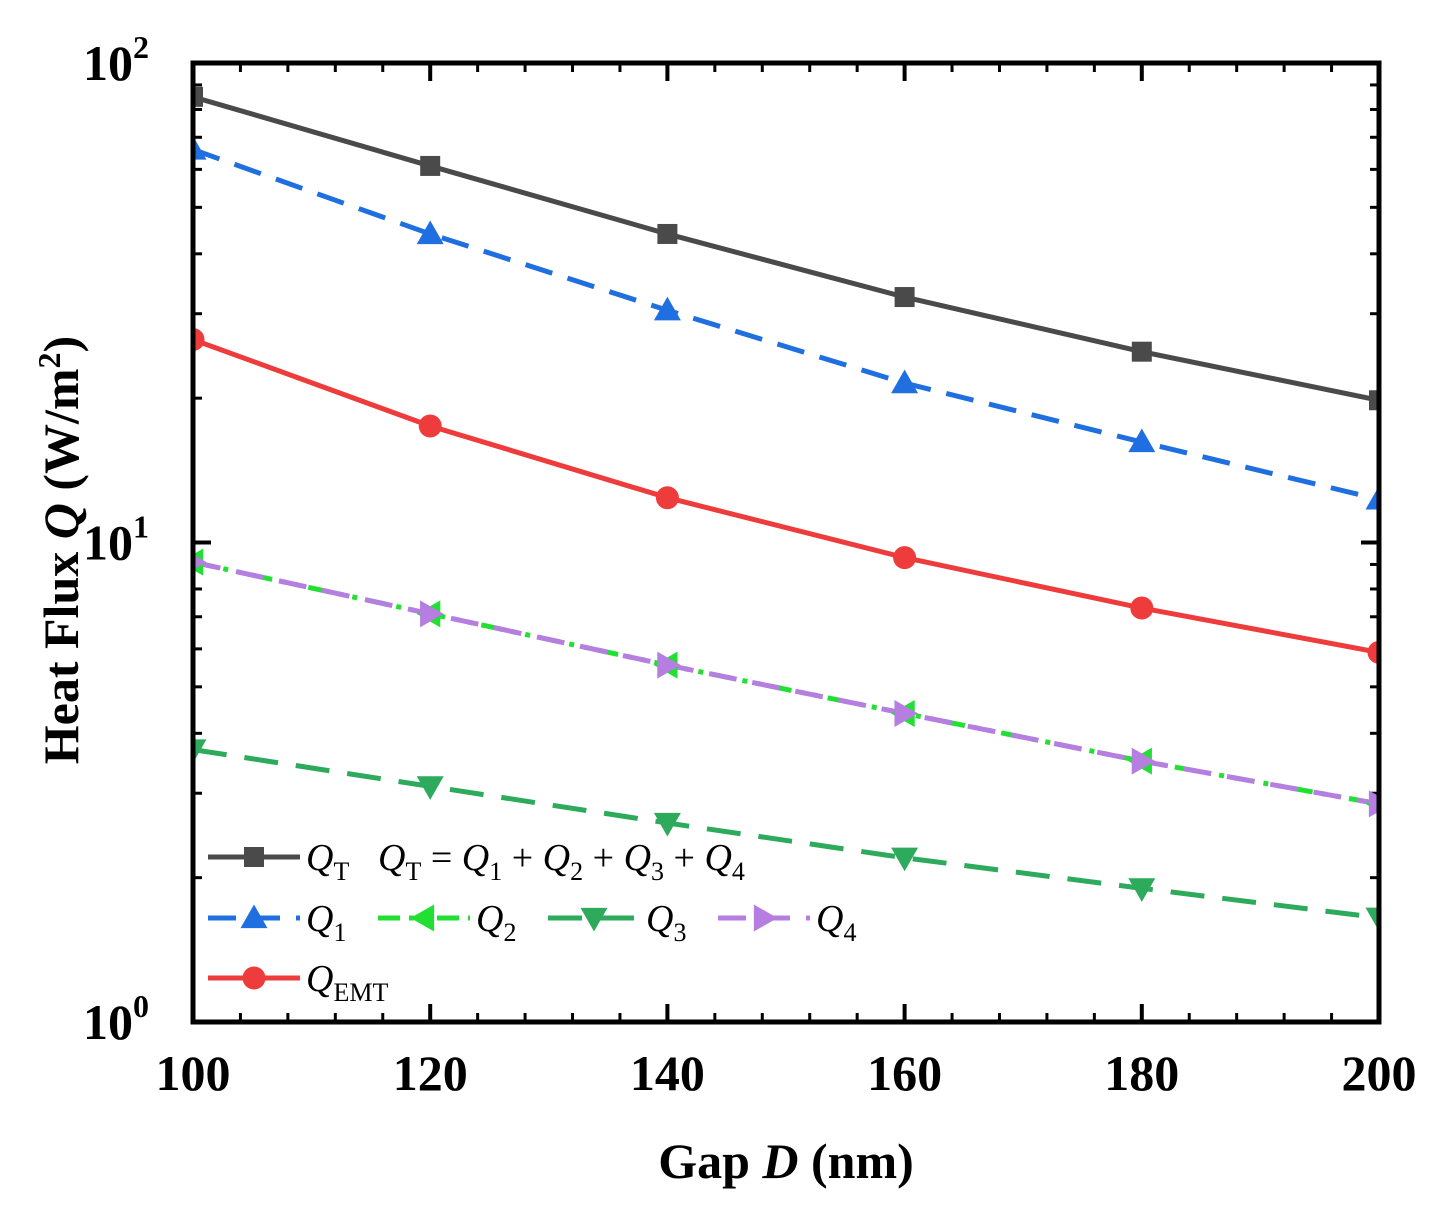  What do you see at coordinates (594, 919) in the screenshot?
I see `legend-marker-q3` at bounding box center [594, 919].